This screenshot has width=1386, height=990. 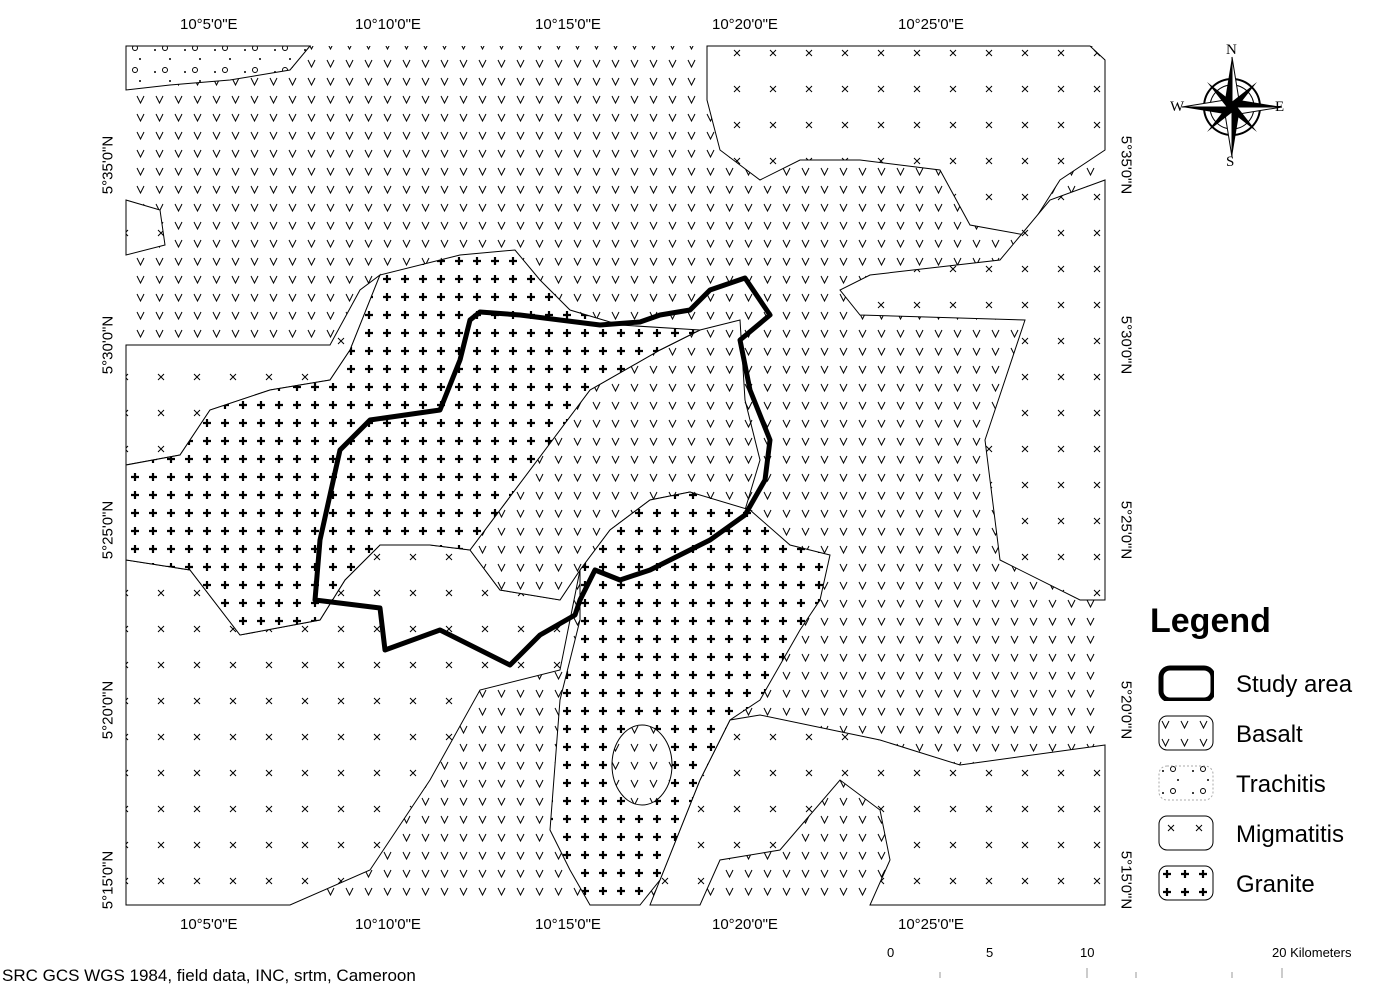 I want to click on compass-s: S, so click(x=1230, y=162).